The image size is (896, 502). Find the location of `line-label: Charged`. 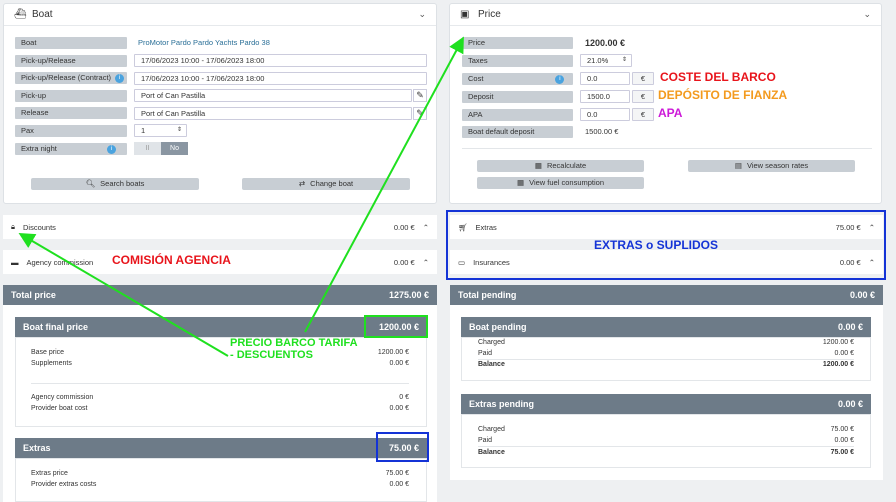

line-label: Charged is located at coordinates (491, 429).